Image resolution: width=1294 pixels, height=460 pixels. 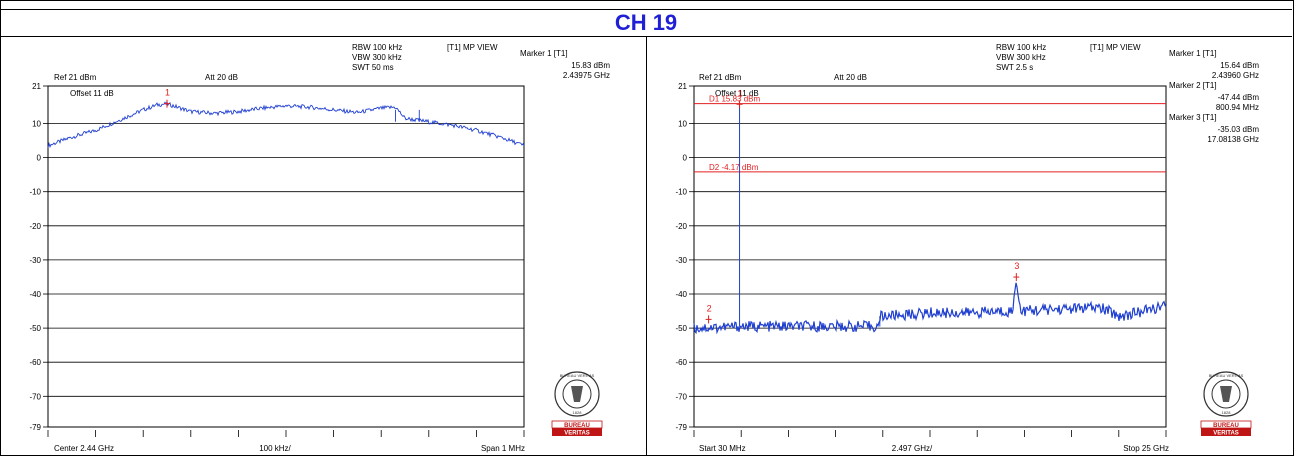 What do you see at coordinates (1016, 266) in the screenshot?
I see `marker-number: 3` at bounding box center [1016, 266].